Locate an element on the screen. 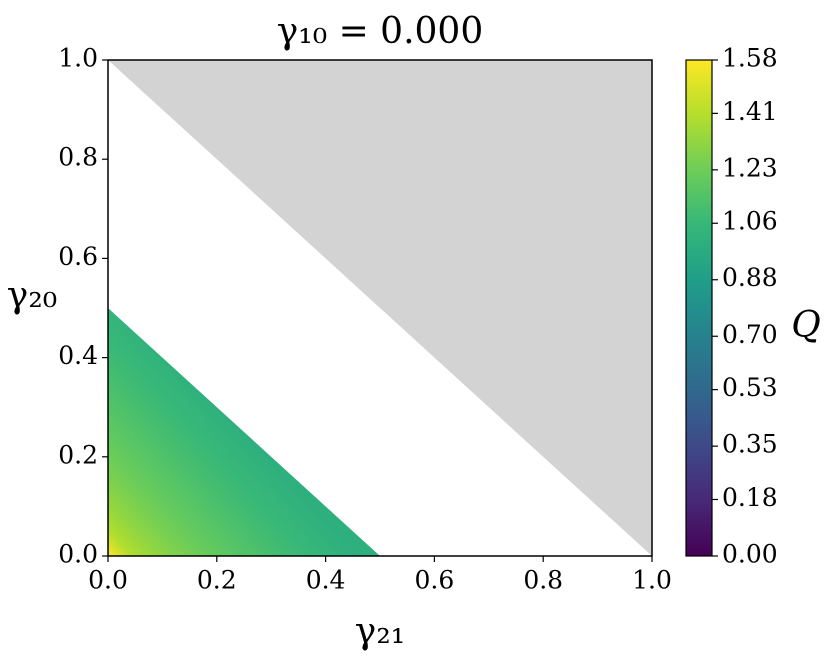 The image size is (830, 664). colorbar-tick-label: 1.06 is located at coordinates (750, 221).